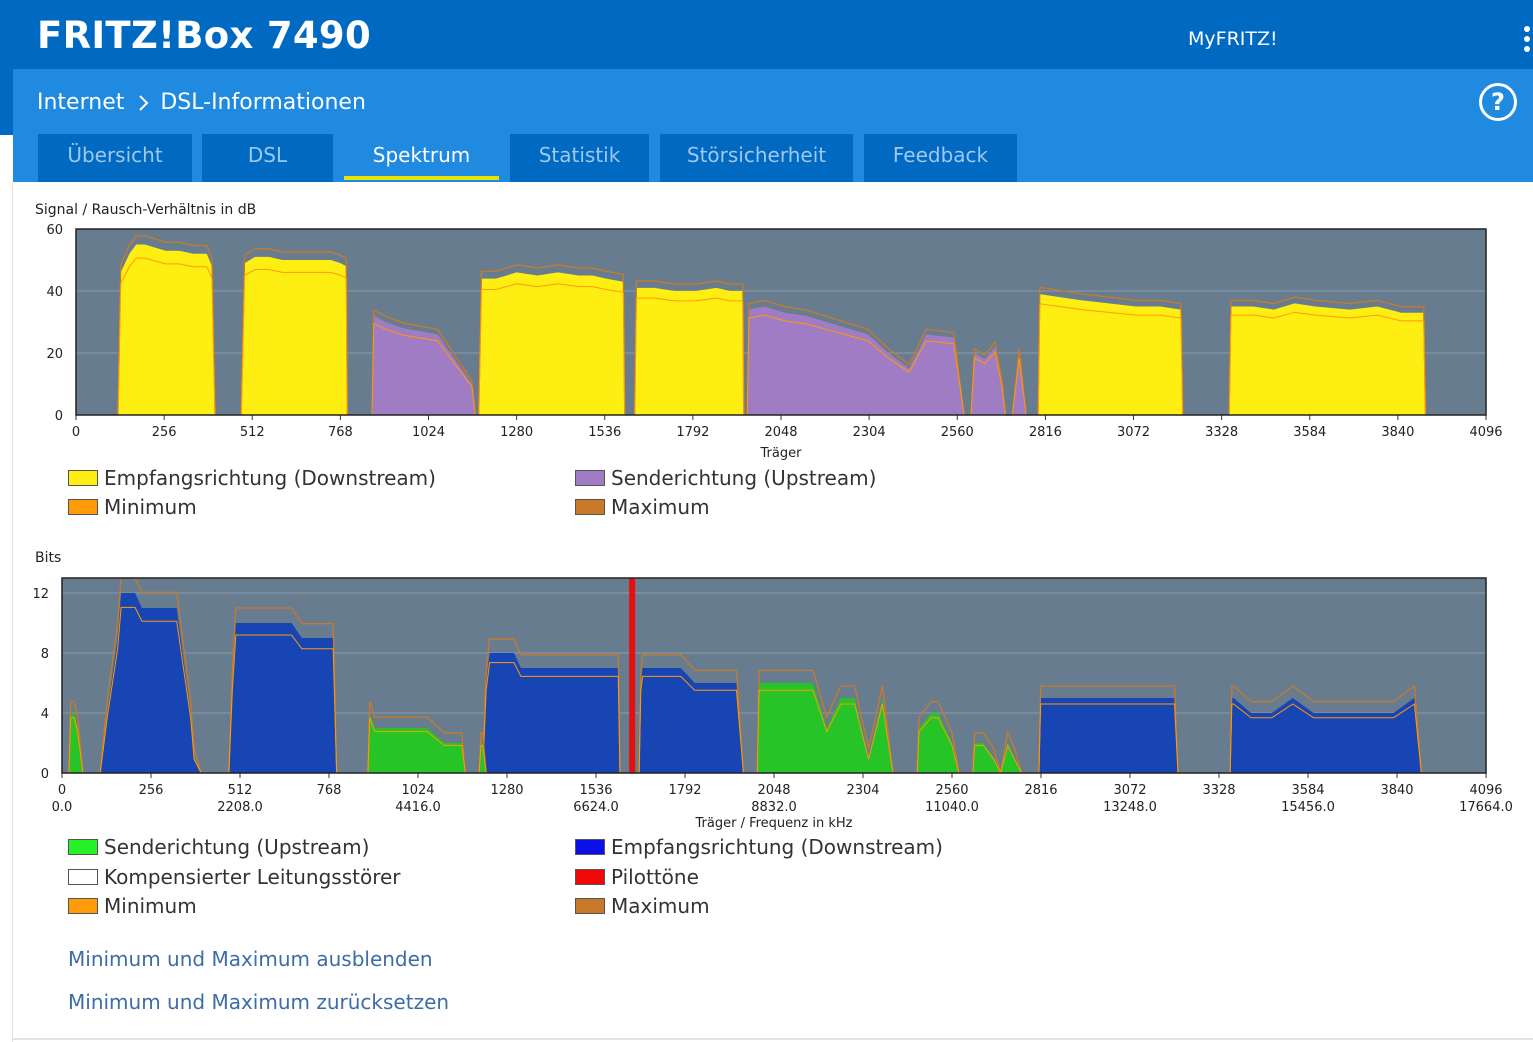 The width and height of the screenshot is (1533, 1042). Describe the element at coordinates (774, 807) in the screenshot. I see `x-tick-label-frequency: 8832.0` at that location.